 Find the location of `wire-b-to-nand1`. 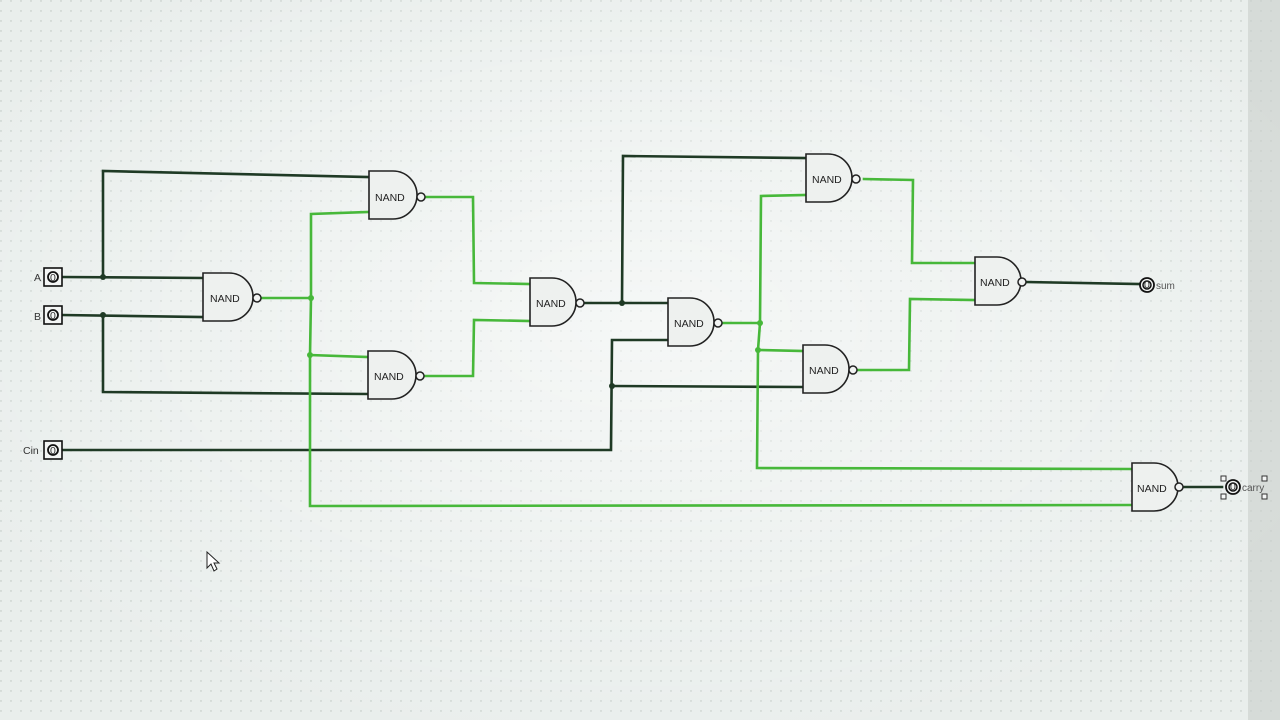

wire-b-to-nand1 is located at coordinates (132, 316).